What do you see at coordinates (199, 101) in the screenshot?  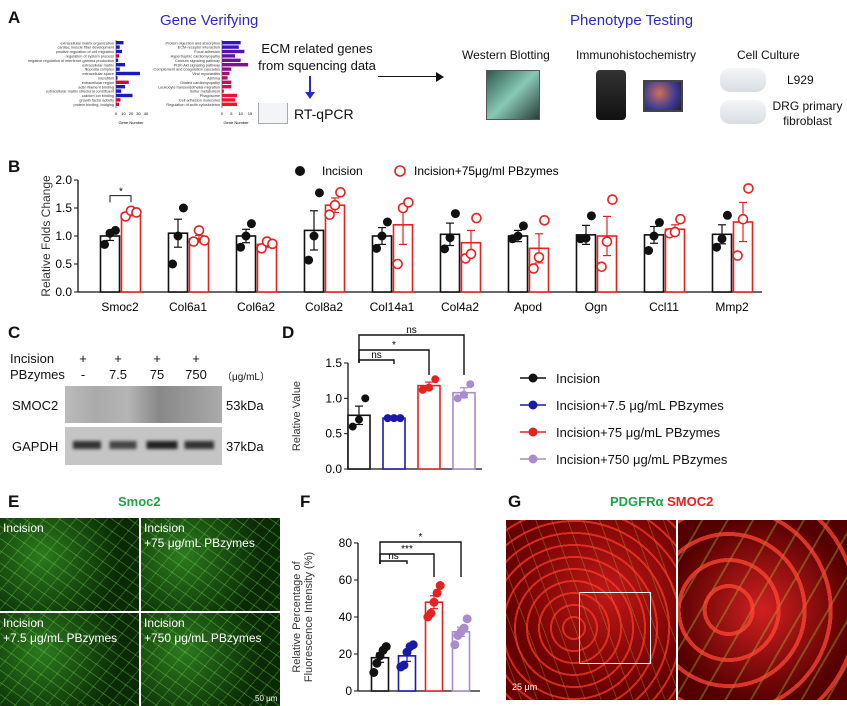 I see `kegg-term: Cell adhesion molecules` at bounding box center [199, 101].